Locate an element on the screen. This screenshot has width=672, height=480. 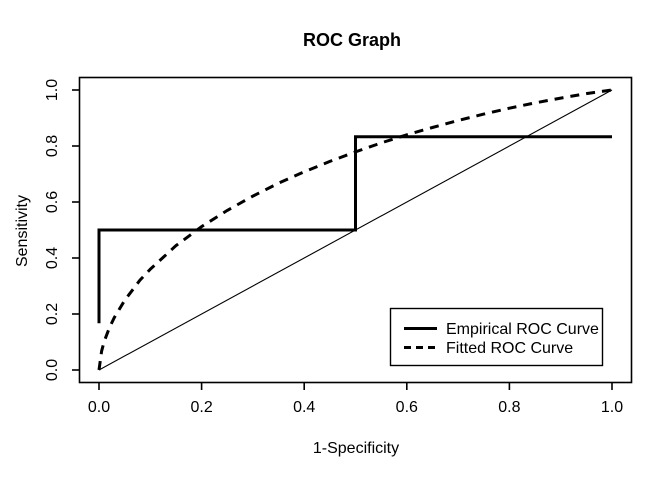
y-tick-label: 1.0 is located at coordinates (52, 90).